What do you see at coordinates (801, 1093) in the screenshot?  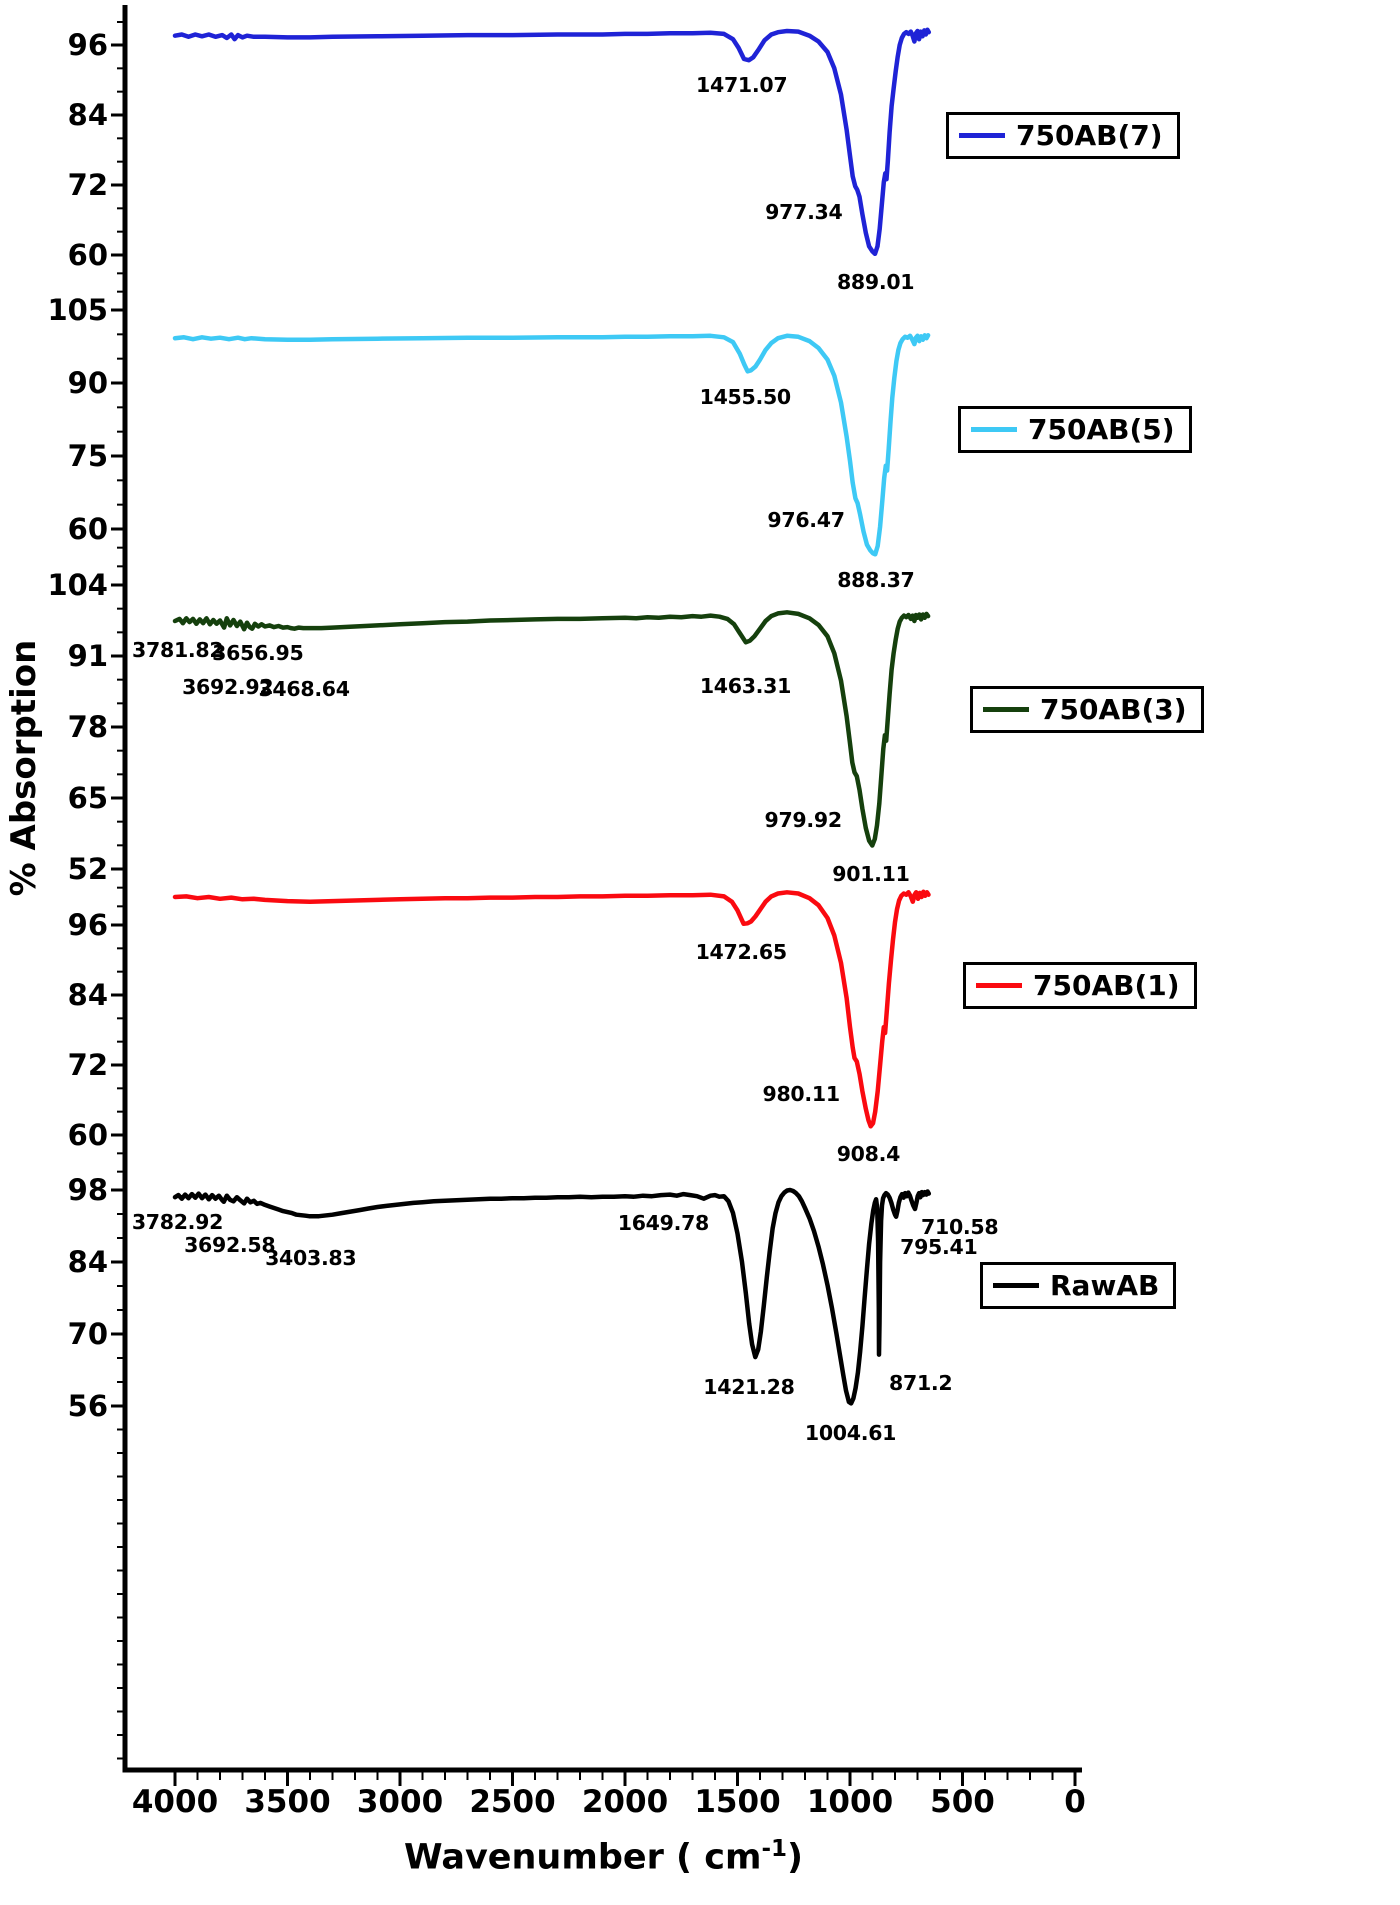 I see `peak-annotation: 980.11` at bounding box center [801, 1093].